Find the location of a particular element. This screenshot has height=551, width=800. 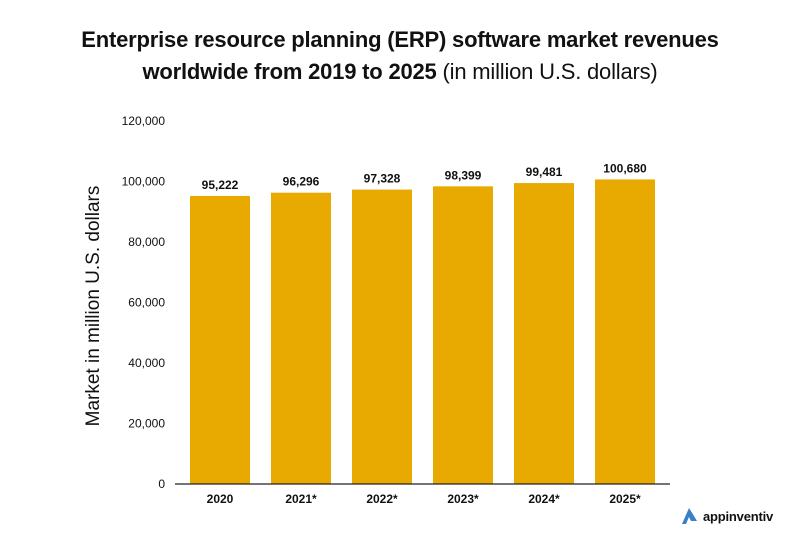

data-label: 100,680 is located at coordinates (625, 168).